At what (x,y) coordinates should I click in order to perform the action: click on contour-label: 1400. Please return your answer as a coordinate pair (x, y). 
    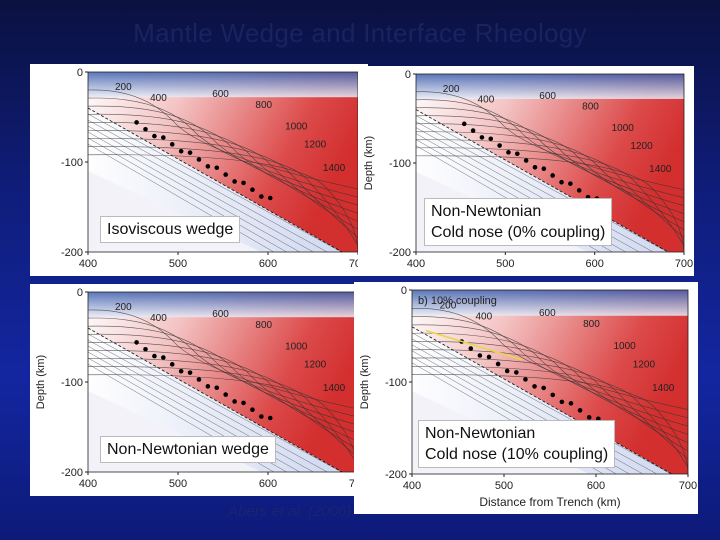
    Looking at the image, I should click on (334, 388).